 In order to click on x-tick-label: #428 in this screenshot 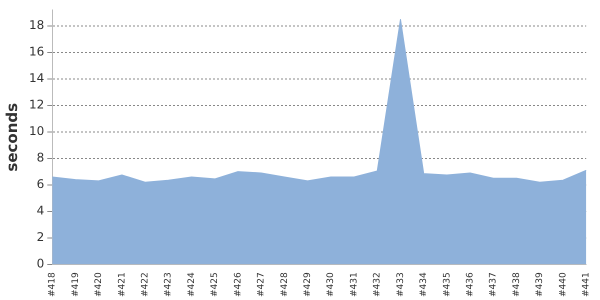, I will do `click(285, 285)`.